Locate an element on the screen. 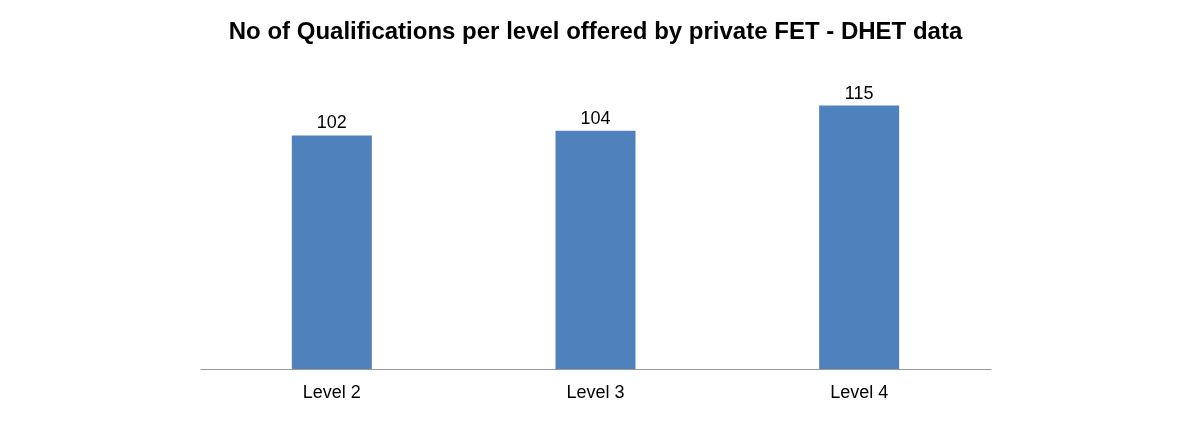  chart-title: No of Qualifications per level offered by private FET - DHET data is located at coordinates (595, 30).